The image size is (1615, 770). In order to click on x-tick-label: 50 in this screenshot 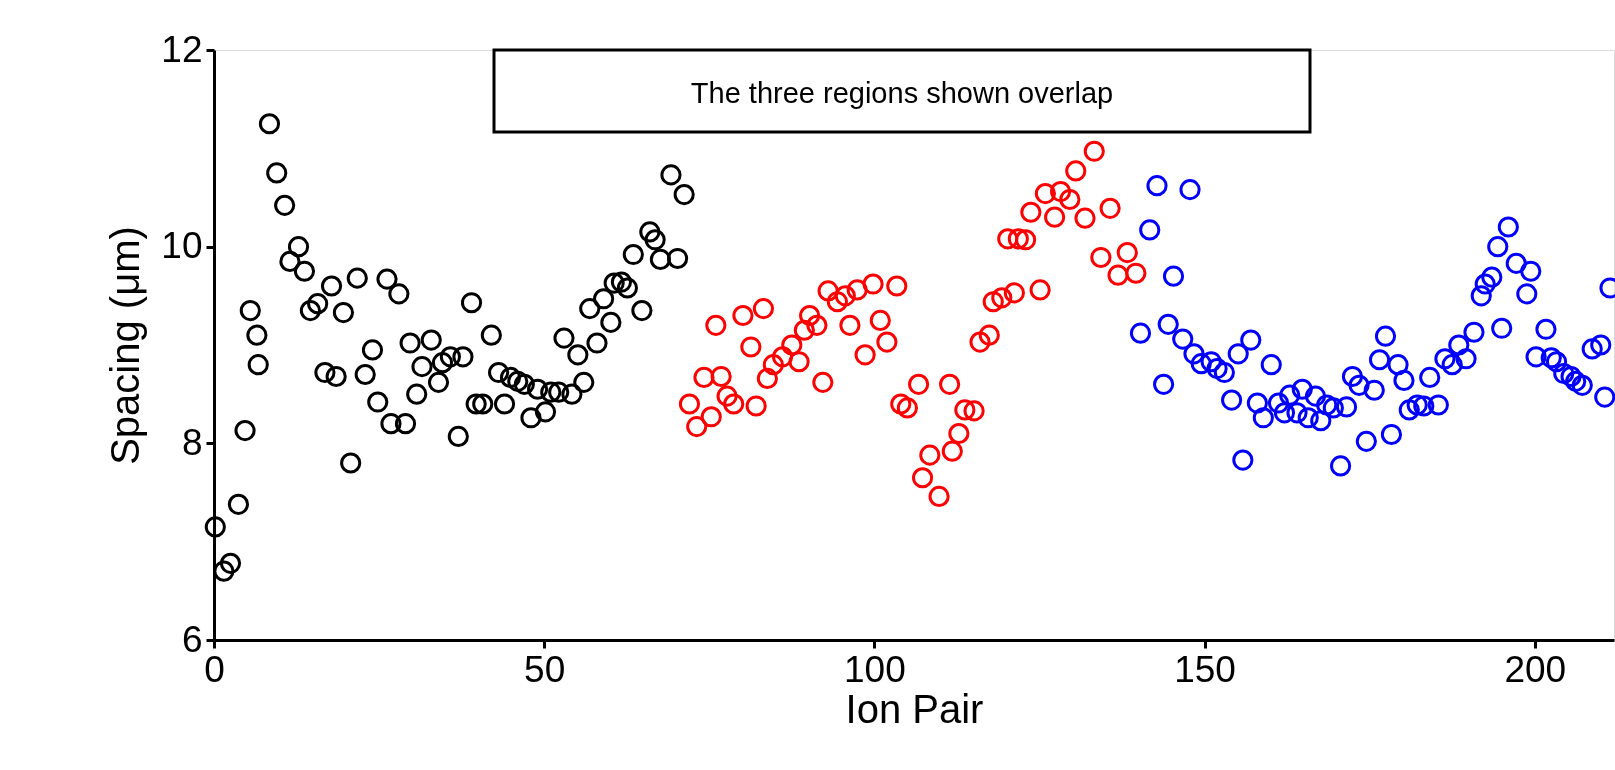, I will do `click(545, 669)`.